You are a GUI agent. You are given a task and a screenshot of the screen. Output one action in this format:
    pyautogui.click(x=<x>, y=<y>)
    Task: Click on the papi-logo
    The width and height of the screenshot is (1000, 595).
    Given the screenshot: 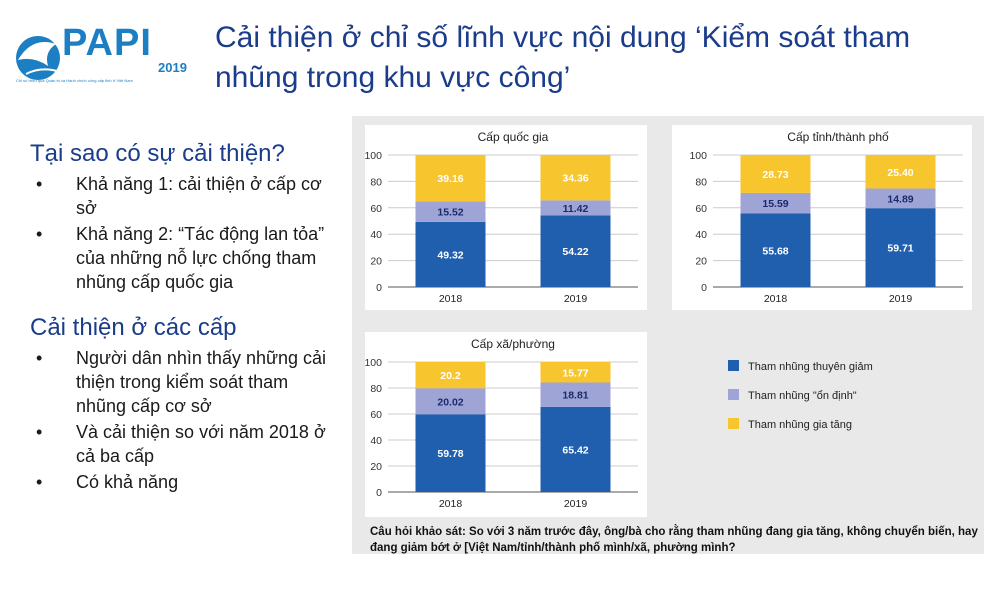 What is the action you would take?
    pyautogui.click(x=103, y=57)
    